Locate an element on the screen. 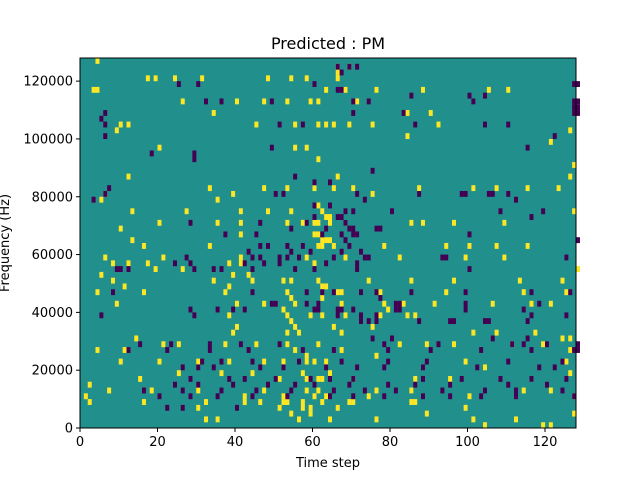 Image resolution: width=640 pixels, height=480 pixels. x-axis: 0 20 40 60 80 100 120 is located at coordinates (316, 439).